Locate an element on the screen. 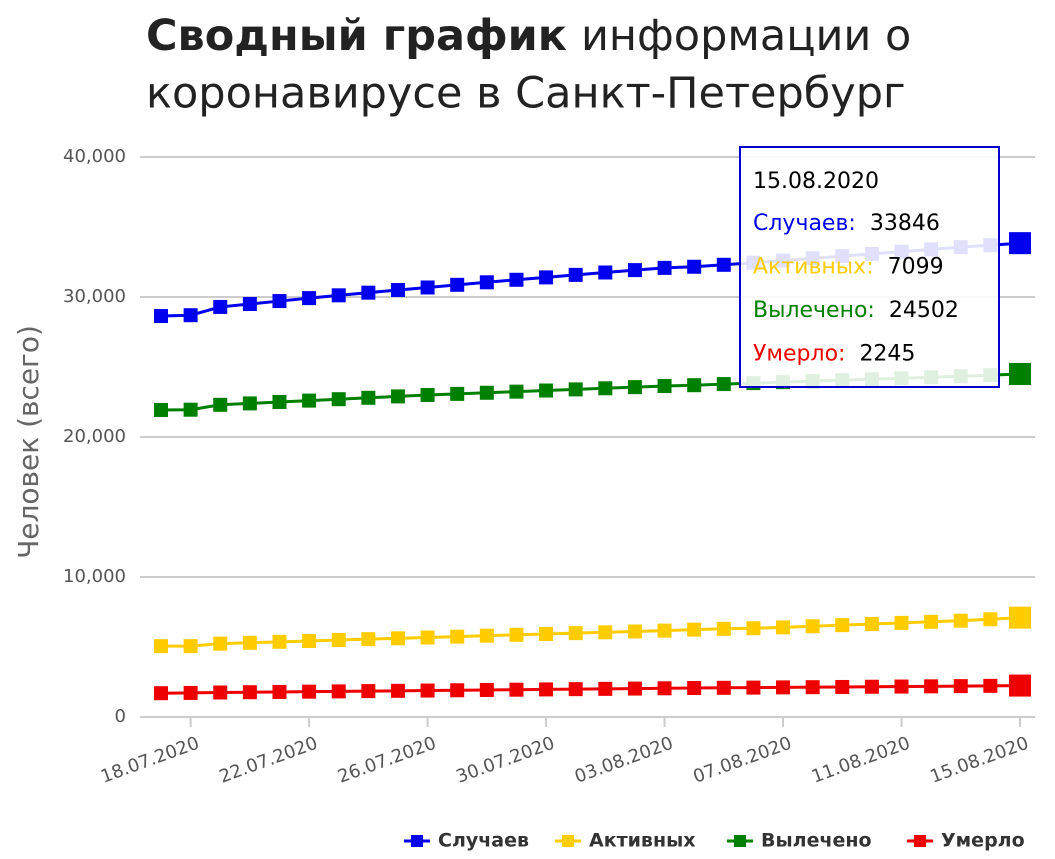 Image resolution: width=1055 pixels, height=859 pixels. tooltip-value: 24502 is located at coordinates (924, 310).